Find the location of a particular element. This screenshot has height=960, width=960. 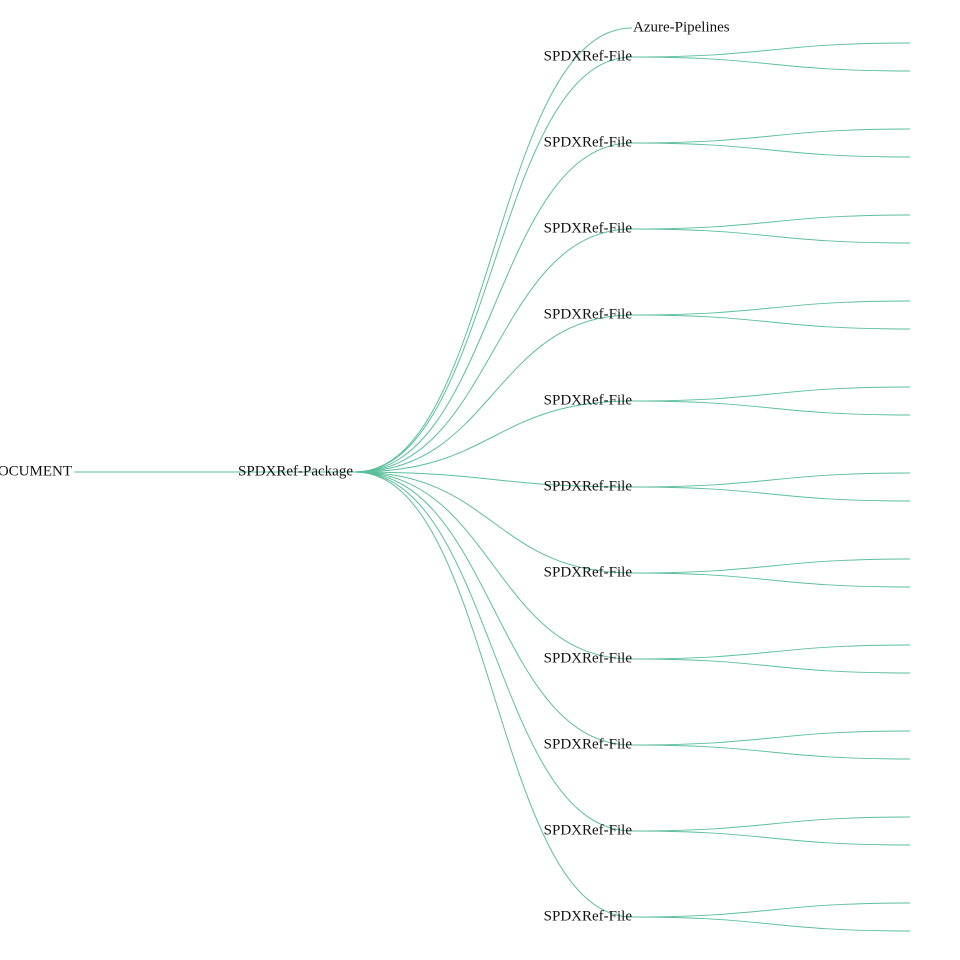

node-label: SPDXRef-DOCUMENT is located at coordinates (36, 471).